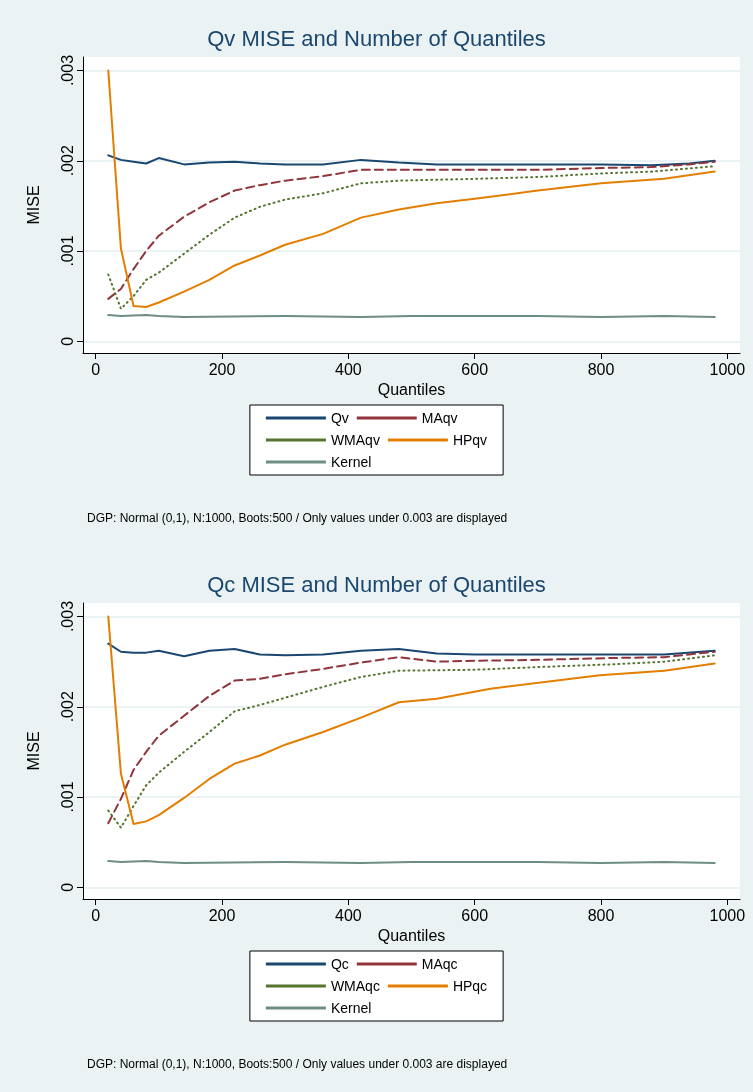 This screenshot has height=1092, width=753. What do you see at coordinates (376, 38) in the screenshot?
I see `chart-title: Qv MISE and Number of Quantiles` at bounding box center [376, 38].